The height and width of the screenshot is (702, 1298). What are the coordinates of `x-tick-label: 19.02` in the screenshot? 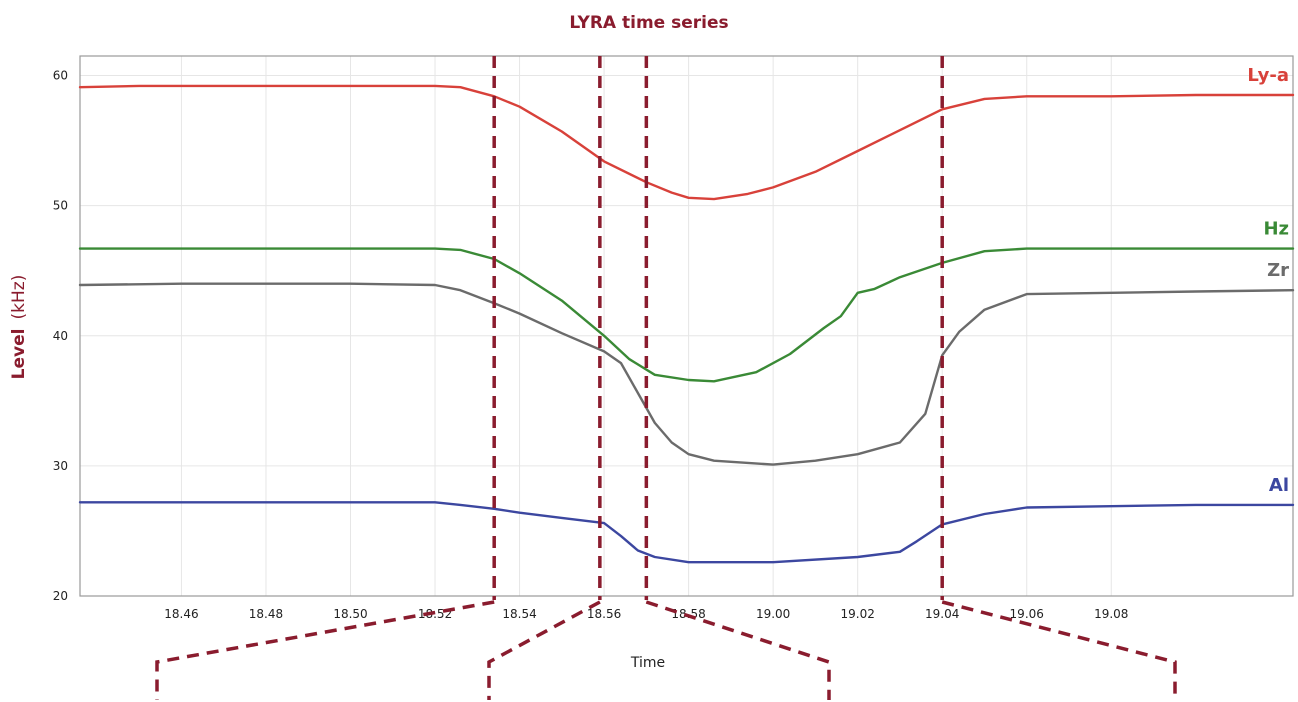 It's located at (857, 614).